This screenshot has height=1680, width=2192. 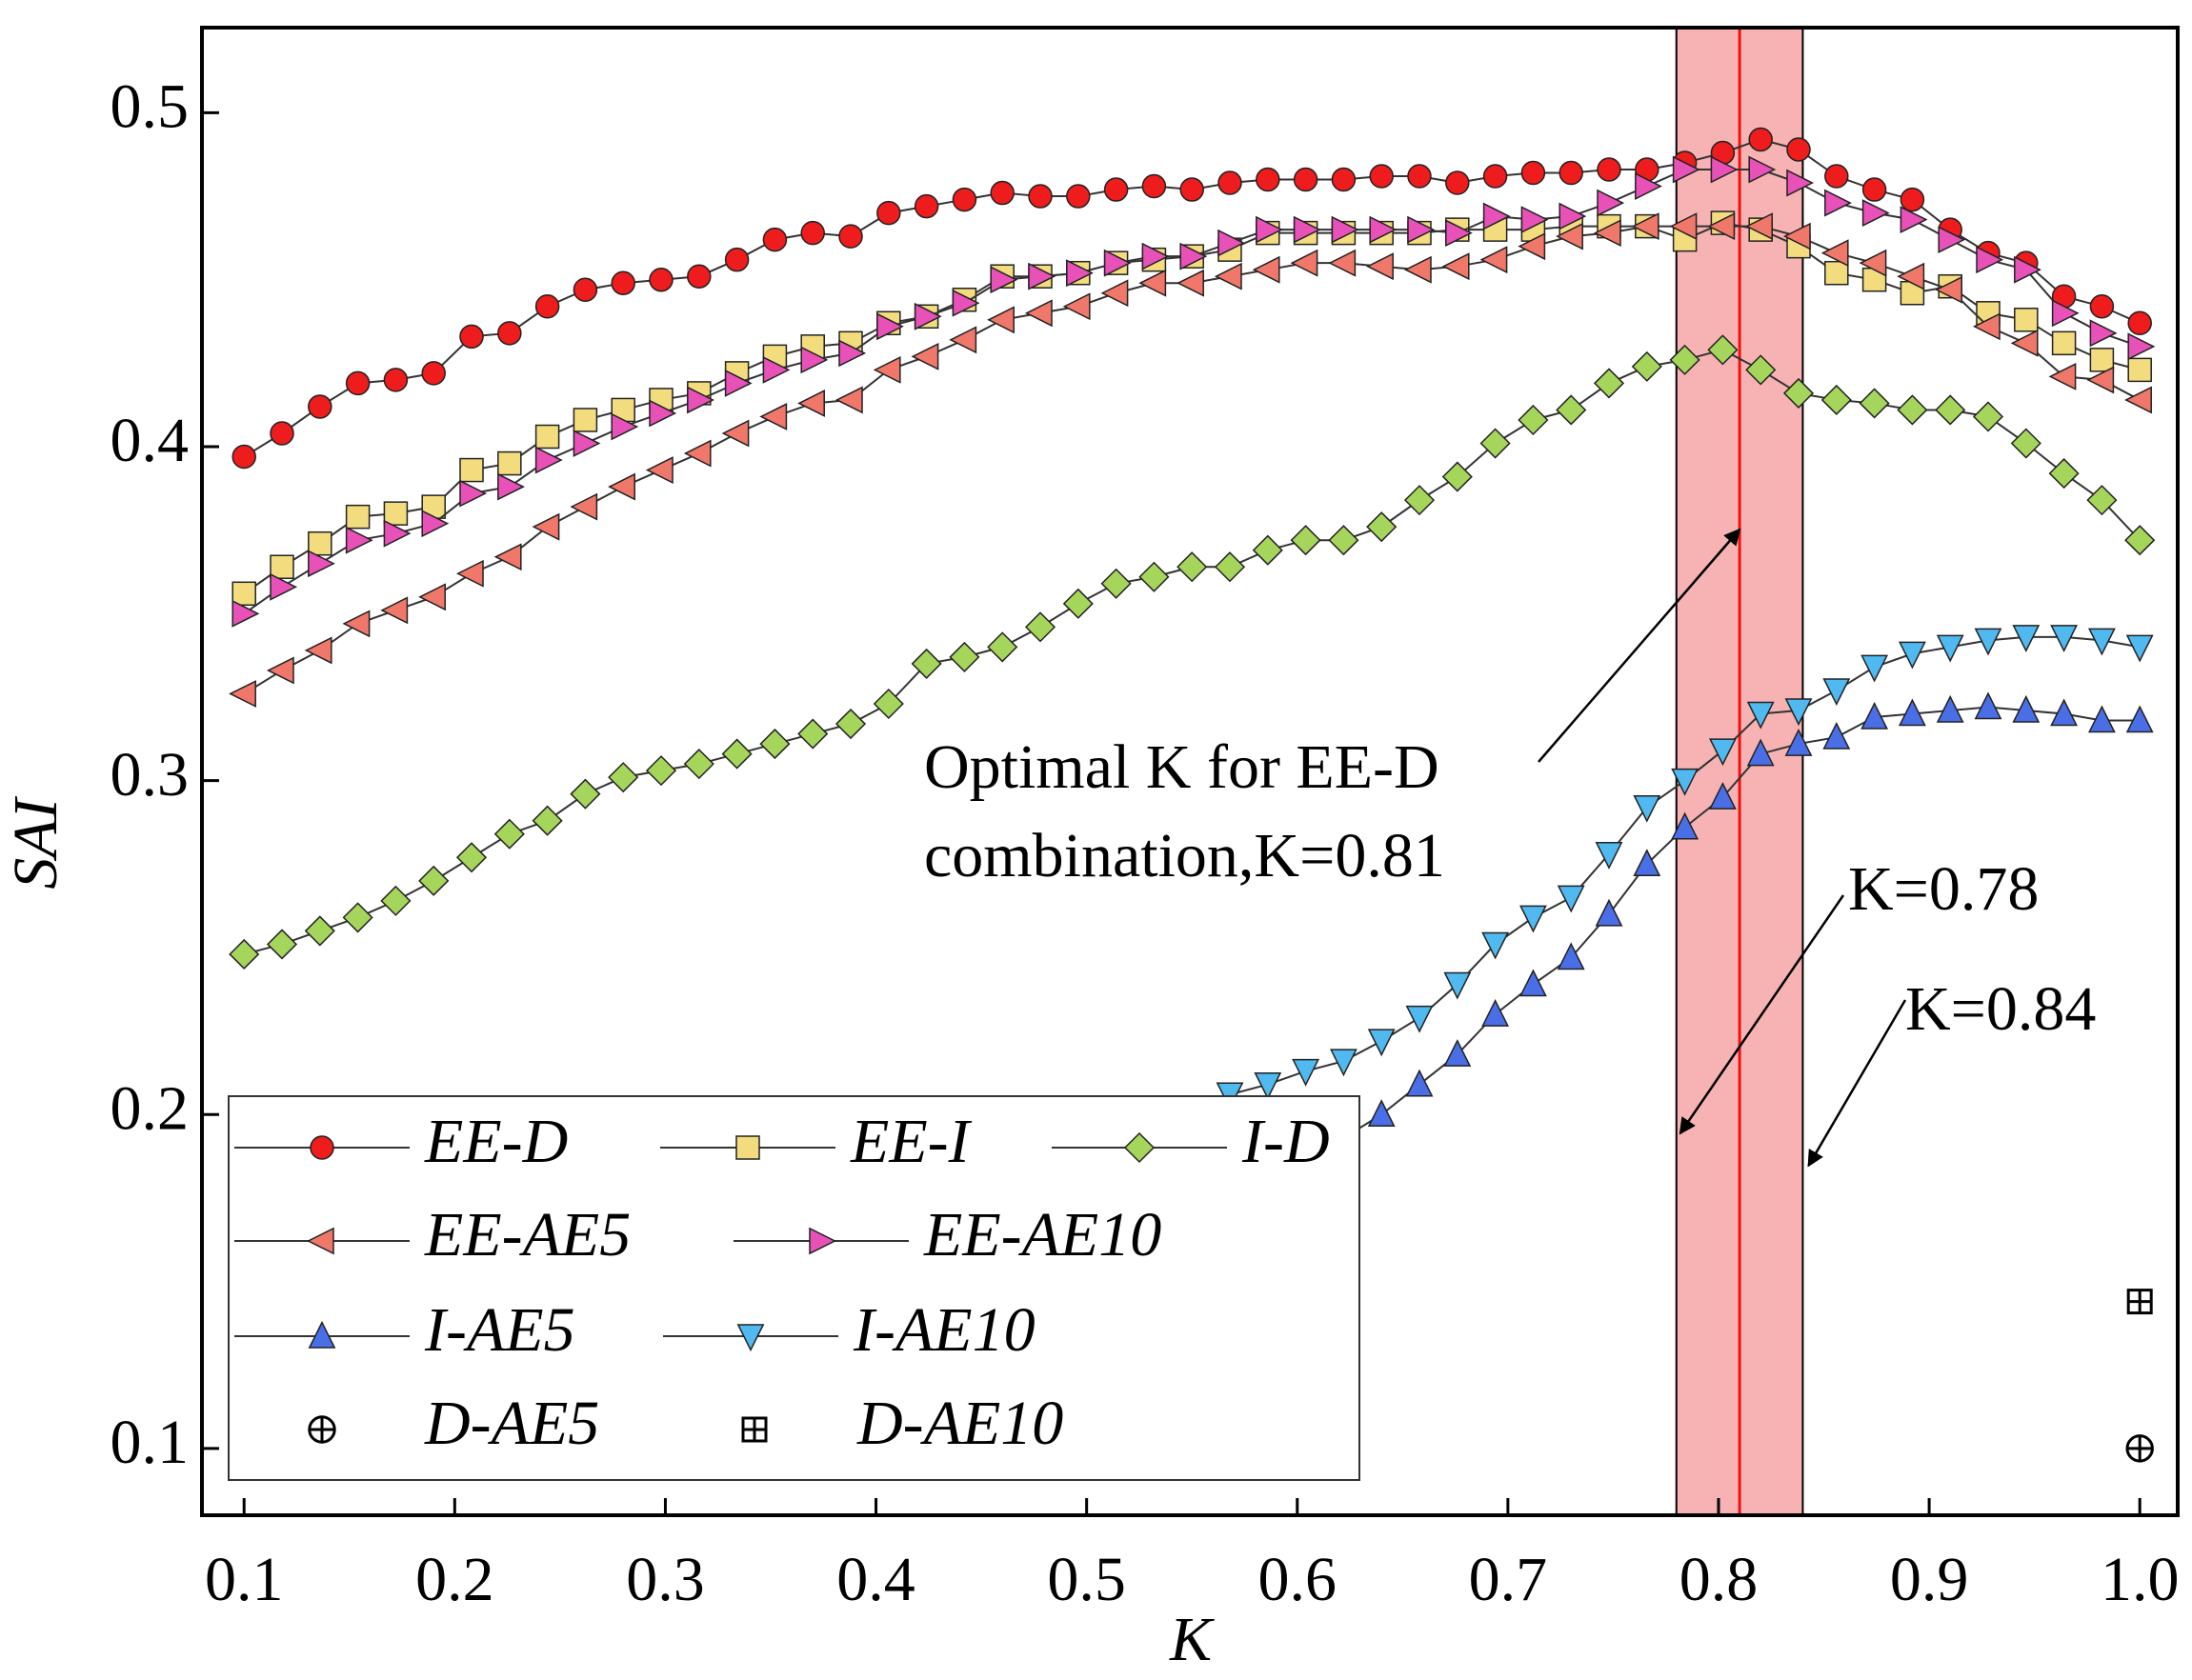 I want to click on arrow, so click(x=1857, y=1083).